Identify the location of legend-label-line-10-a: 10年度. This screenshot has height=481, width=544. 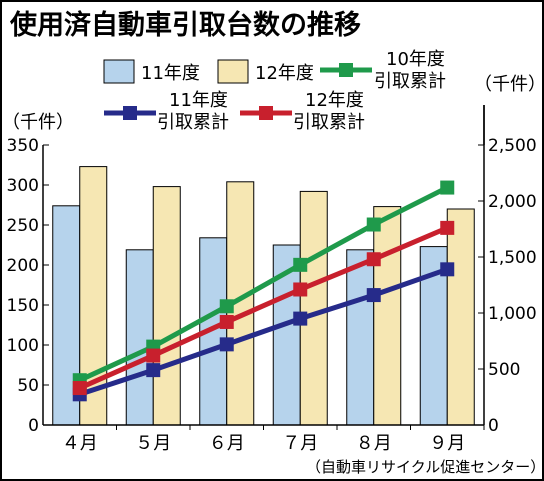
(415, 59).